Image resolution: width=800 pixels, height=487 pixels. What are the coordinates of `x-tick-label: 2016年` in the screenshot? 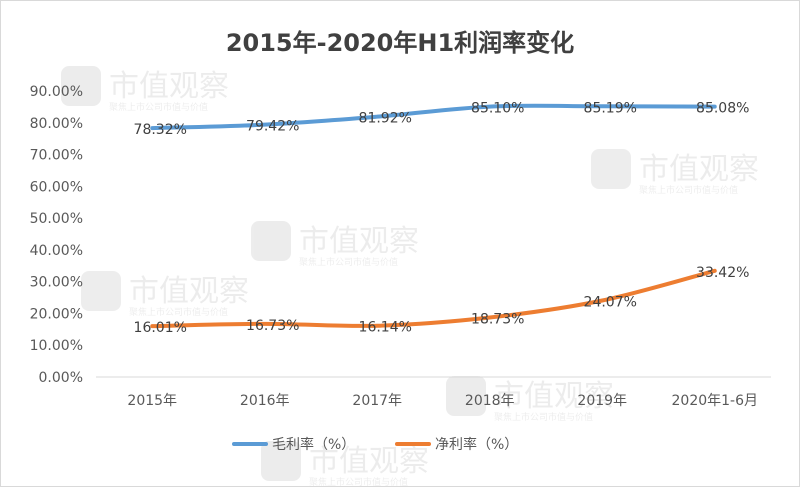 It's located at (265, 401).